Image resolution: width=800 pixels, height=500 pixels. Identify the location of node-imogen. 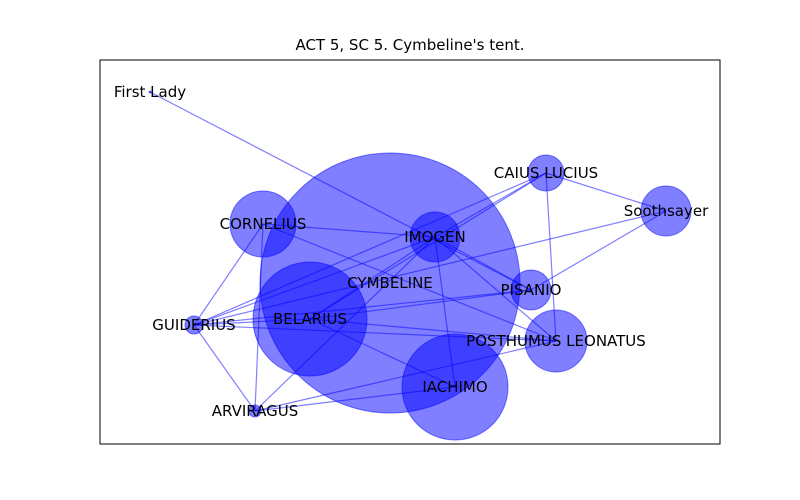
(435, 237).